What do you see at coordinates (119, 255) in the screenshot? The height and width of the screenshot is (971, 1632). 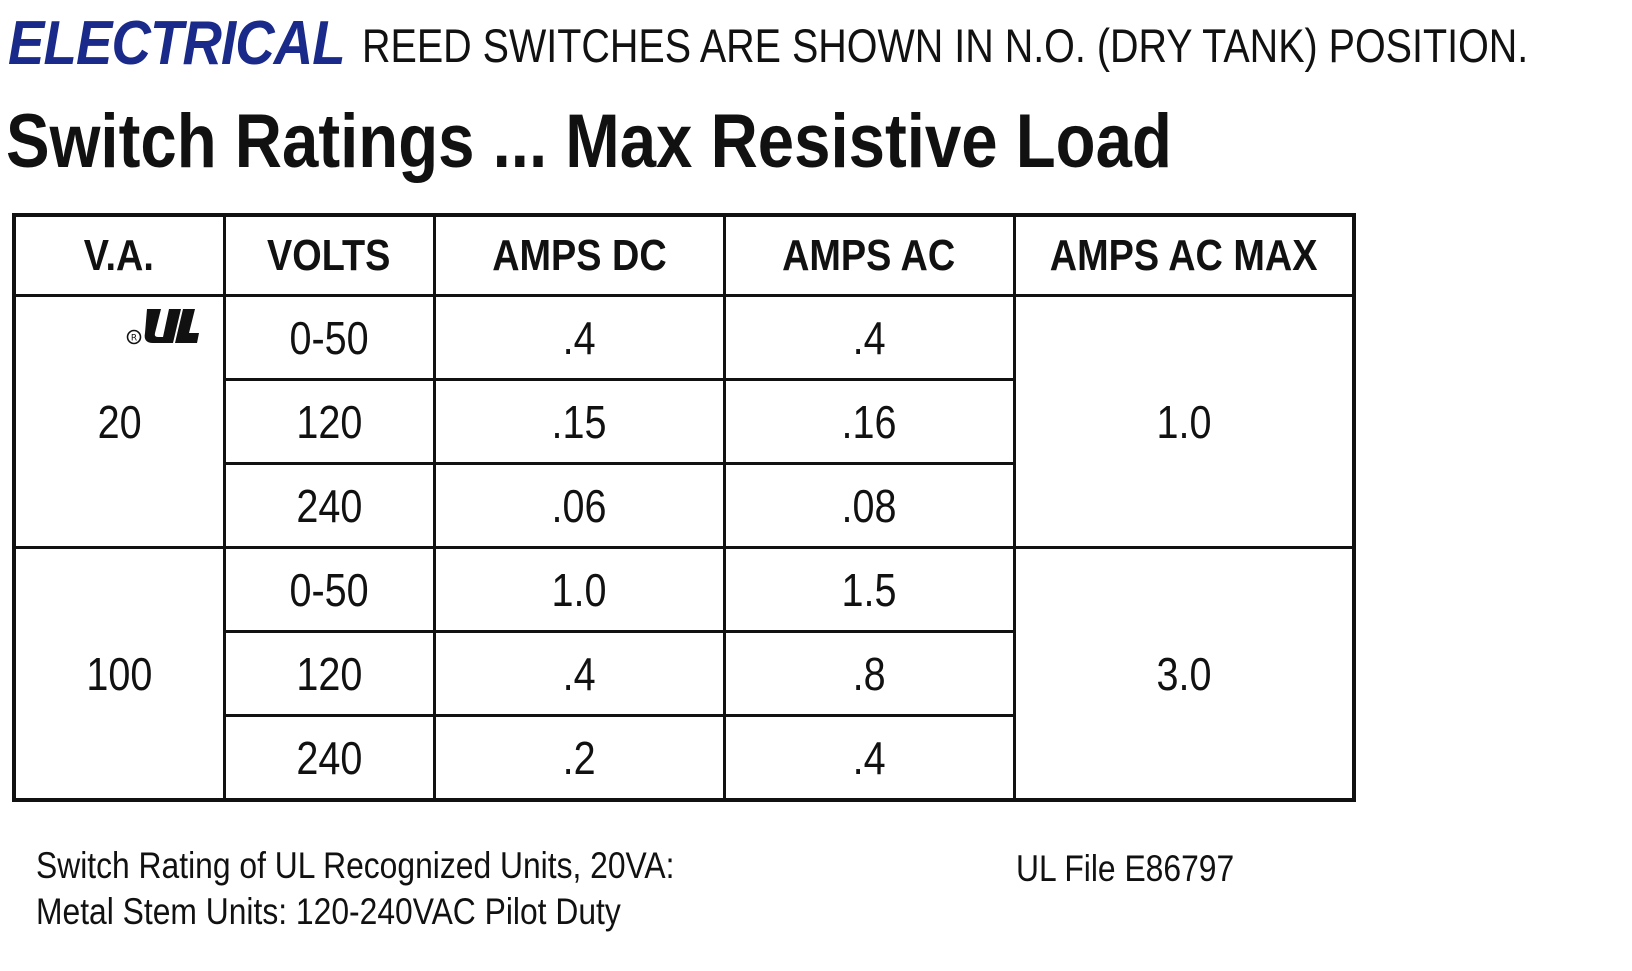 I see `column-header-va: V.A.` at bounding box center [119, 255].